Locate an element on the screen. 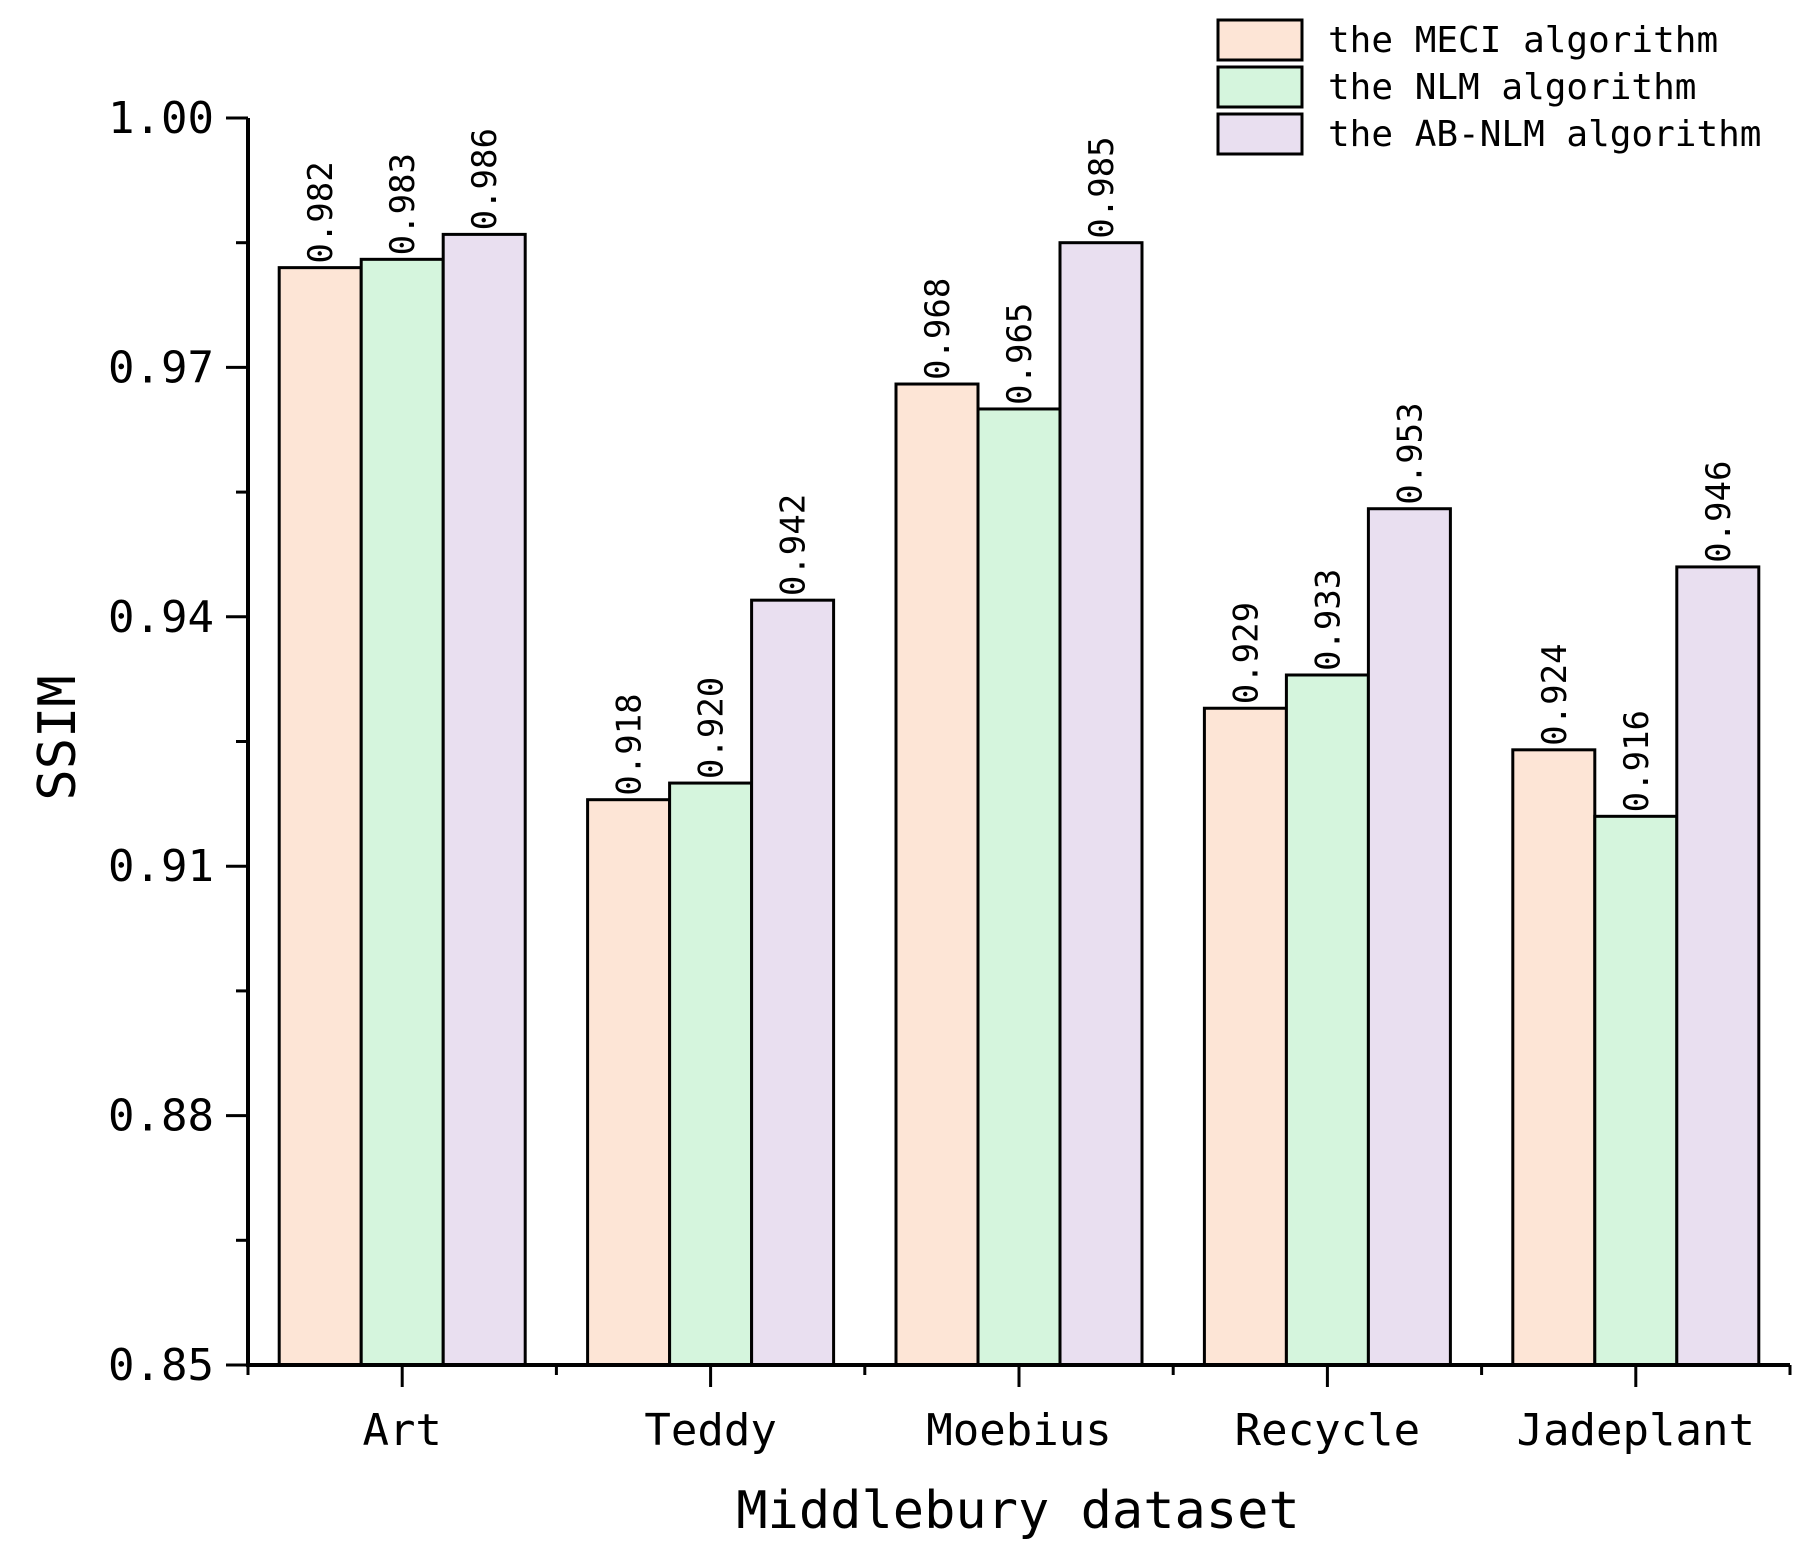 This screenshot has height=1551, width=1807. y-tick-label: 0.85 is located at coordinates (161, 1365).